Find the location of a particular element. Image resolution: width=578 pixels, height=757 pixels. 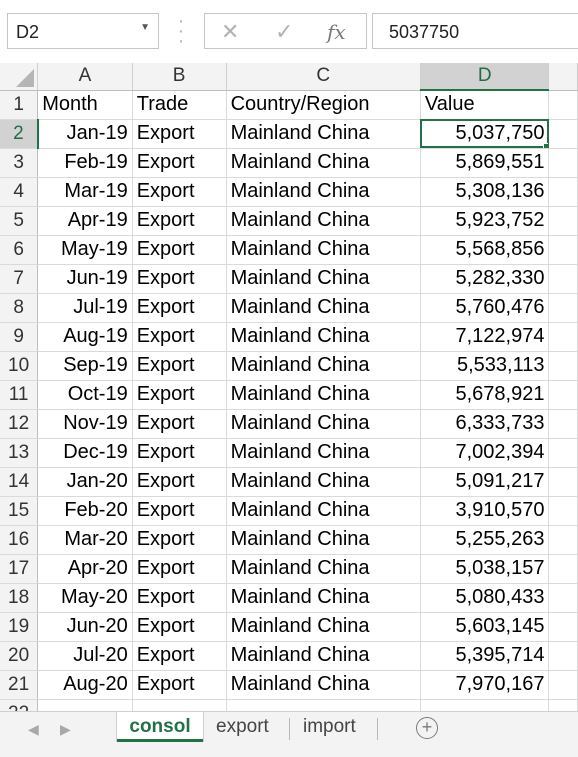

column-header-c: C is located at coordinates (323, 77).